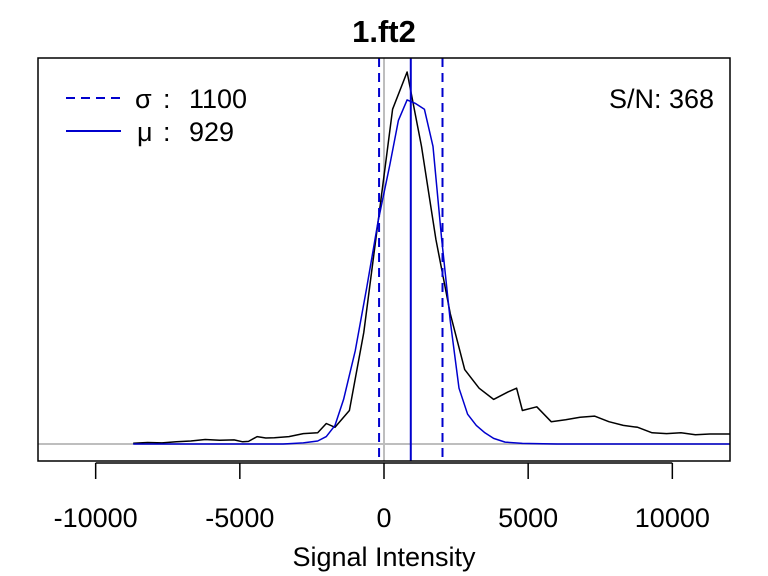 The height and width of the screenshot is (576, 768). Describe the element at coordinates (382, 497) in the screenshot. I see `x-axis: -10000 -5000 0 5000 10000` at that location.